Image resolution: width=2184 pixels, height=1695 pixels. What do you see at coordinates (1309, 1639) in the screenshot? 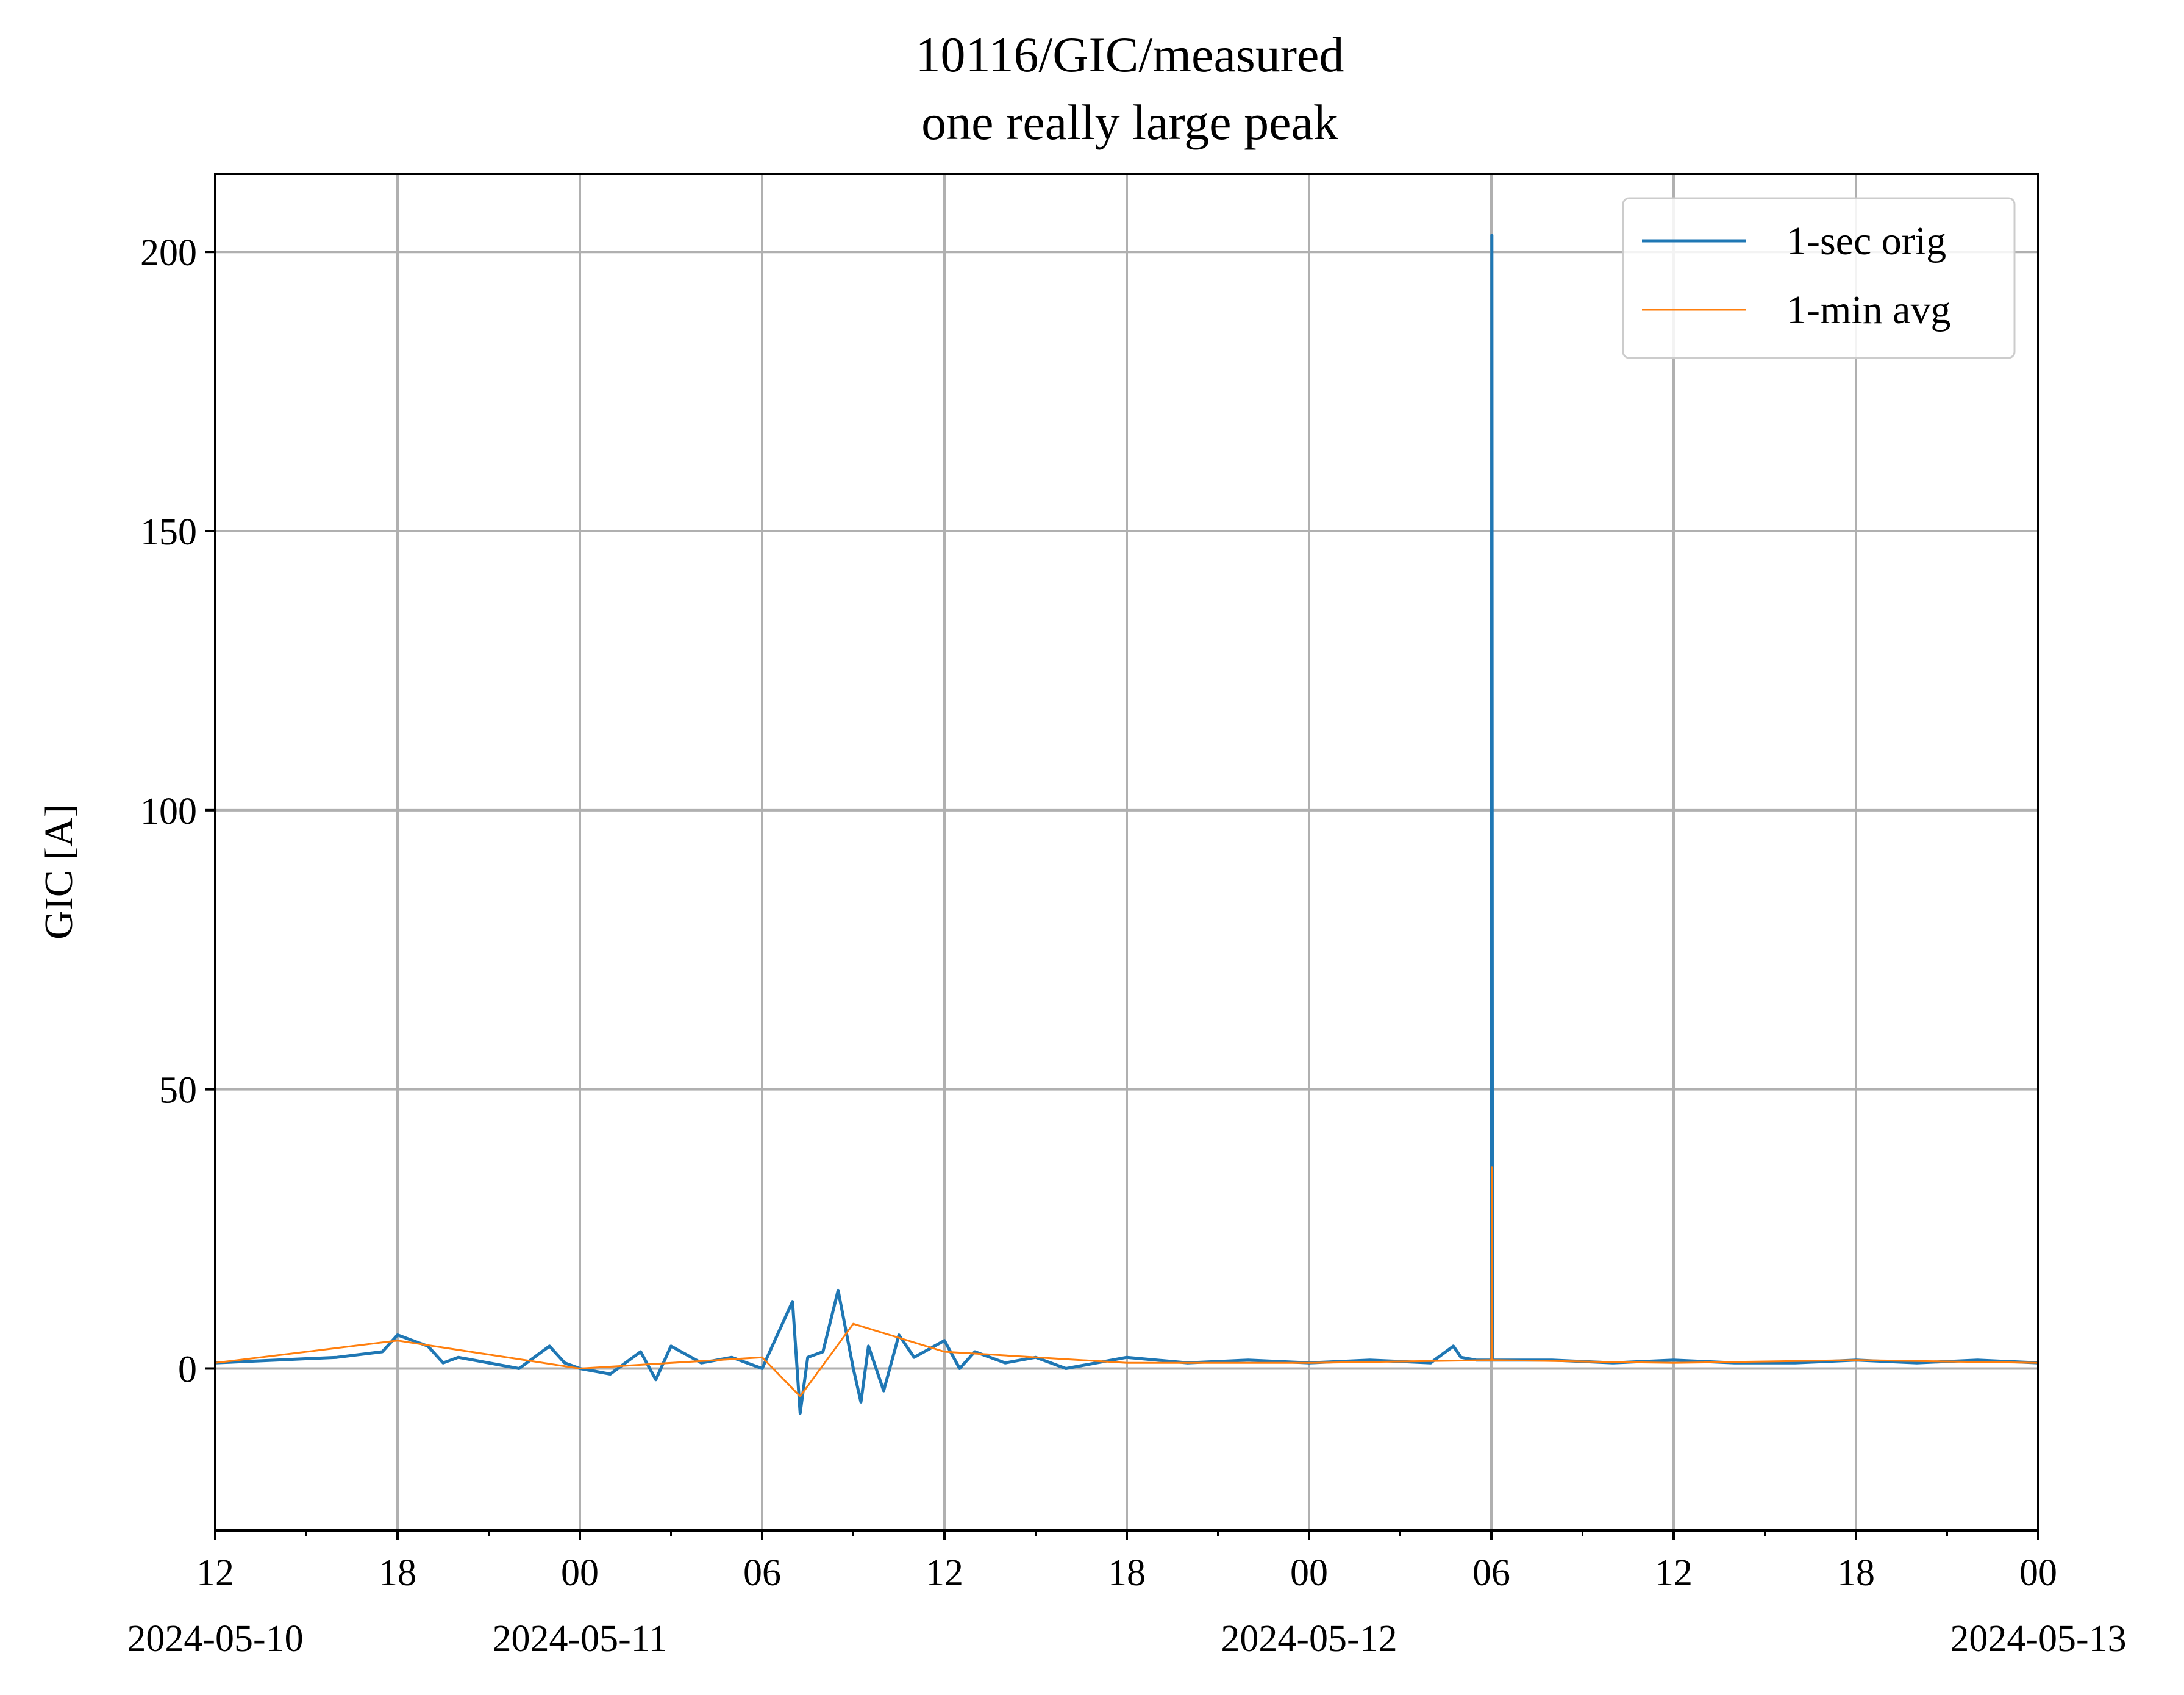
I see `x-tick-date-label: 2024-05-12` at bounding box center [1309, 1639].